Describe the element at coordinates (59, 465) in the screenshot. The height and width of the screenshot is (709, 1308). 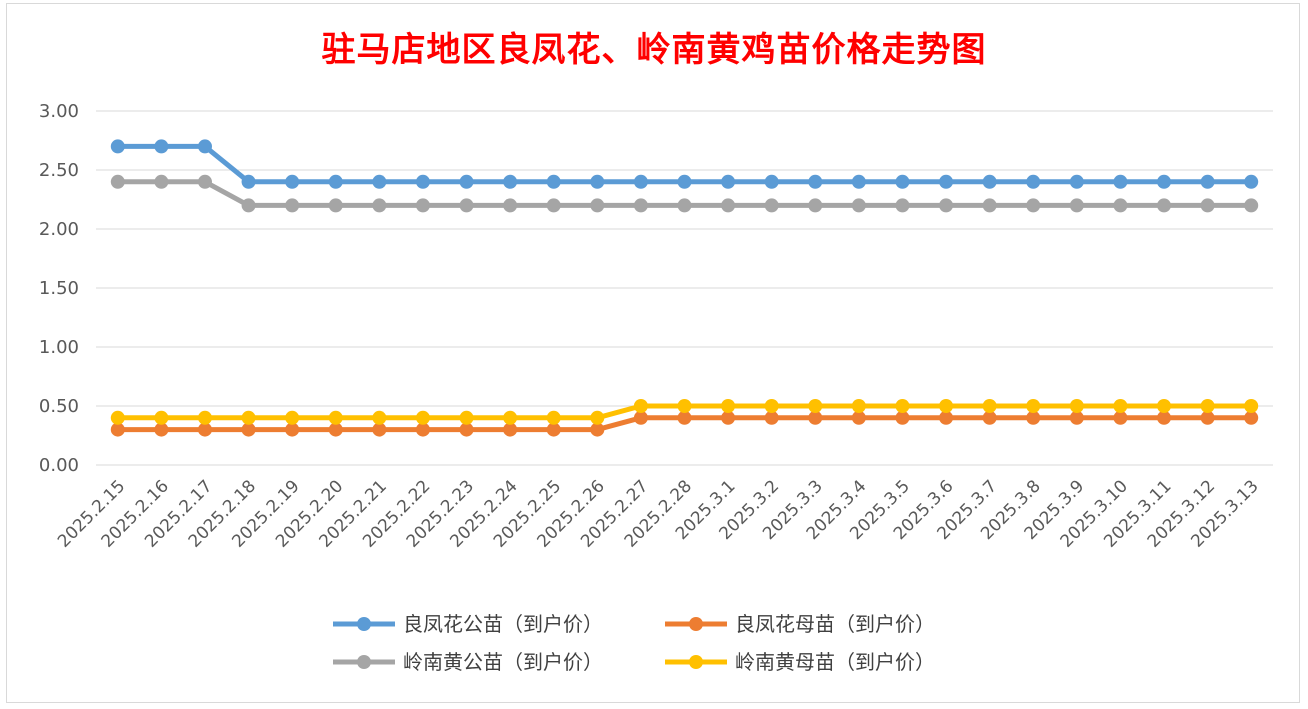
I see `y-tick-label: 0.00` at that location.